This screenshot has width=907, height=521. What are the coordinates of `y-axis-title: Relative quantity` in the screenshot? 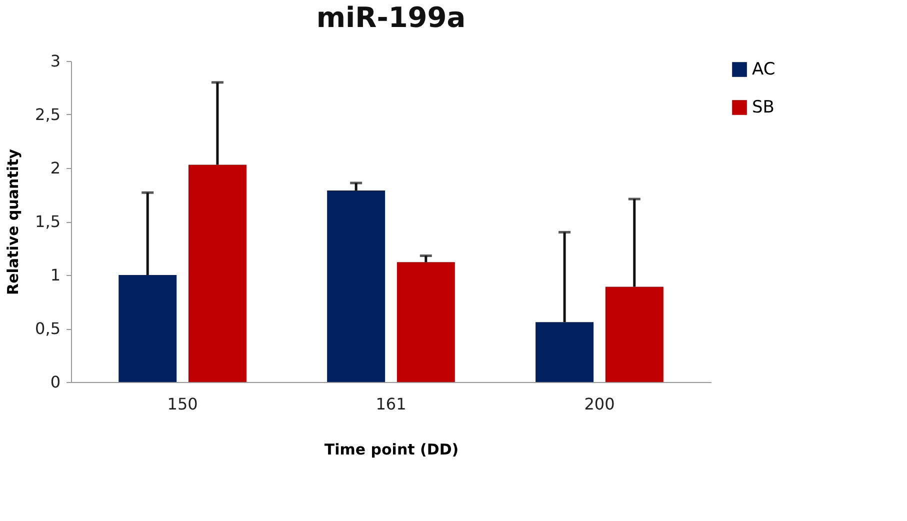 It's located at (13, 221).